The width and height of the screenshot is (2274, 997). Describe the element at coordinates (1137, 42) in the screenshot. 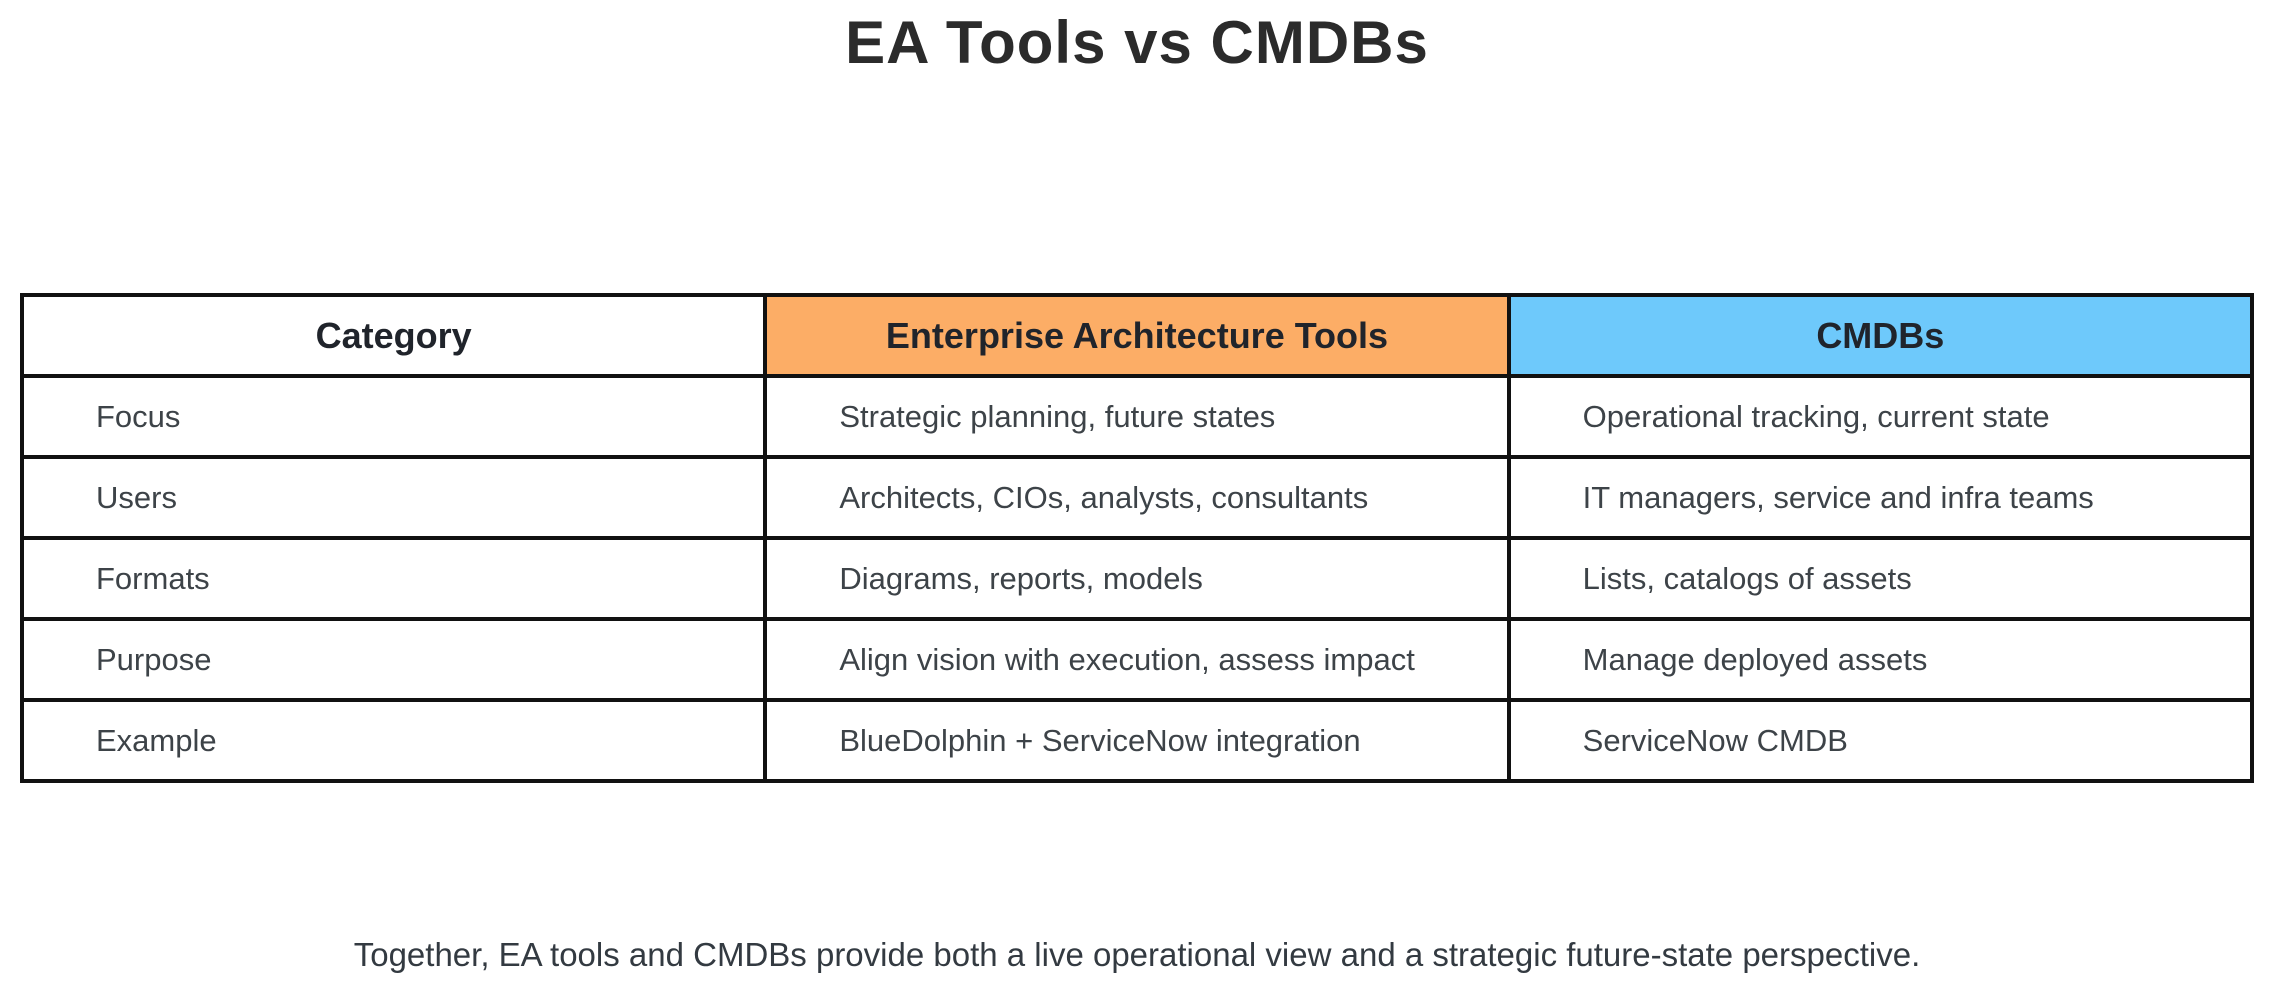

I see `figure-title: EA Tools vs CMDBs` at that location.